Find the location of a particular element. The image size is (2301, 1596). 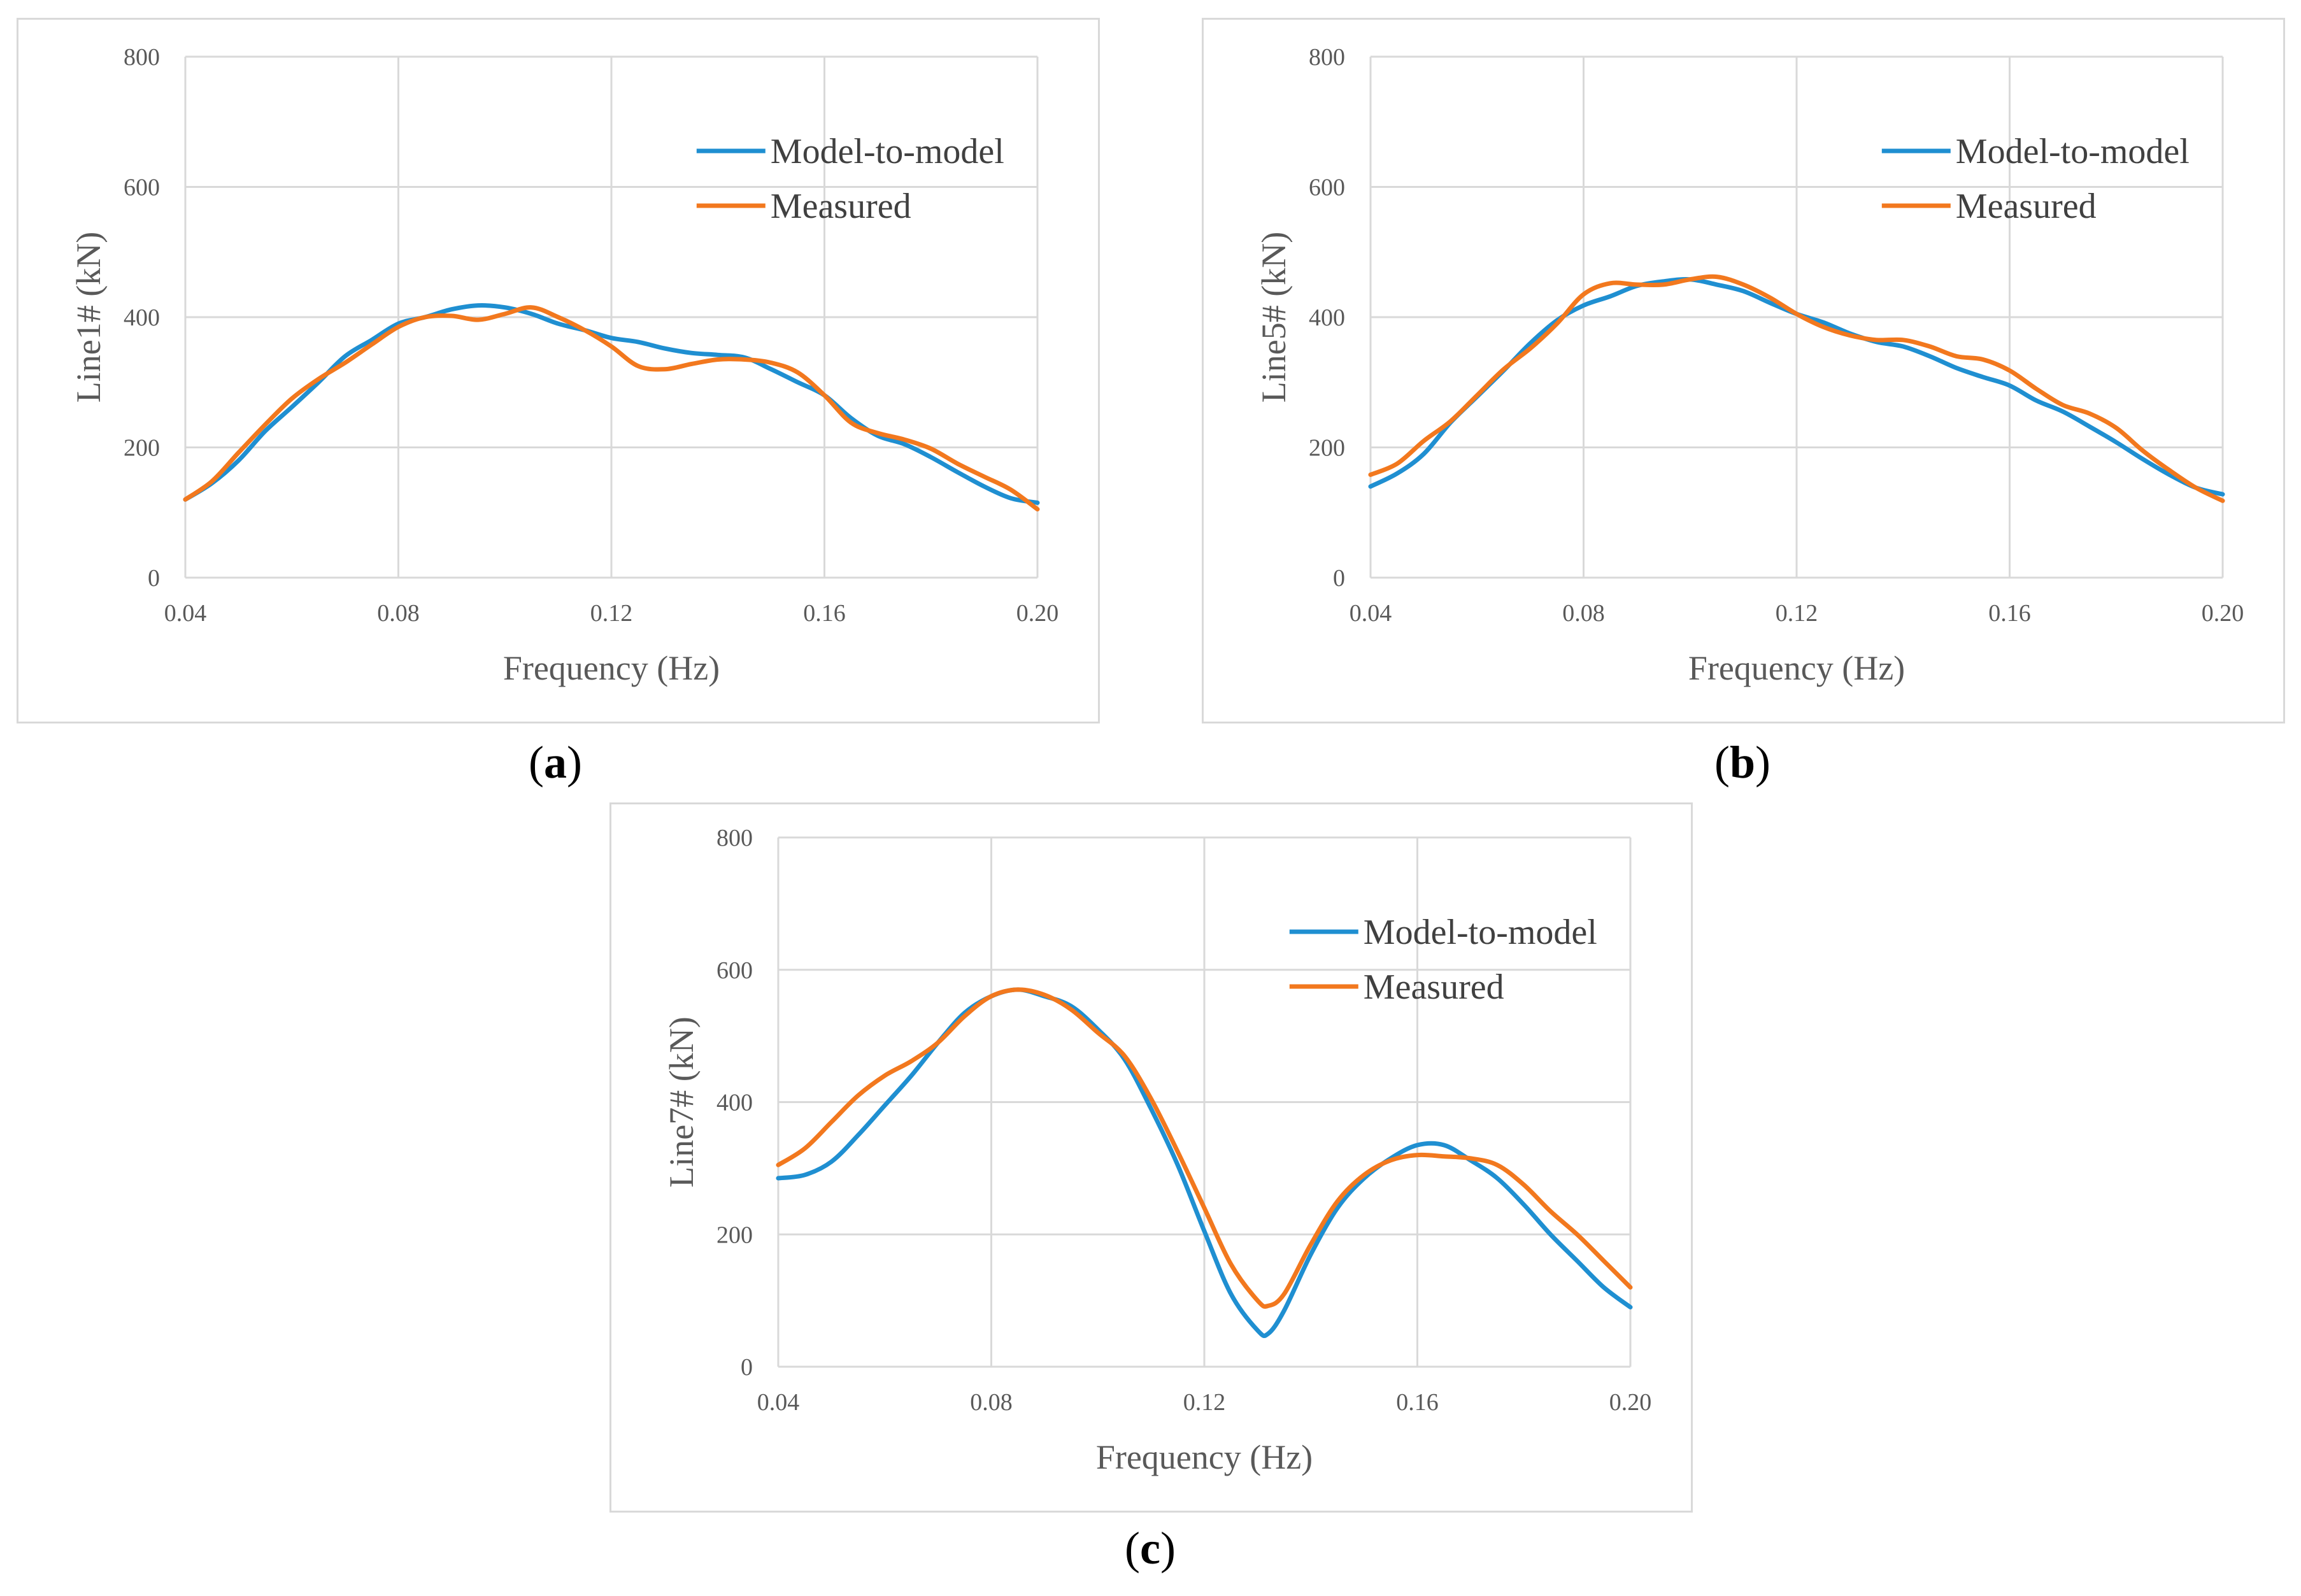

caption-c: (c) is located at coordinates (1150, 1548).